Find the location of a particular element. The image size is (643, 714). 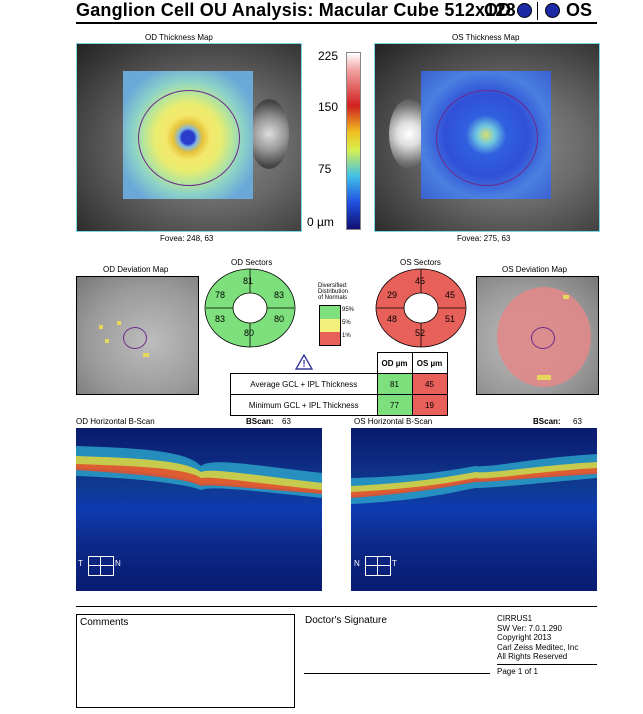

table-row: Minimum GCL + IPL Thickness 77 19 is located at coordinates (339, 405).